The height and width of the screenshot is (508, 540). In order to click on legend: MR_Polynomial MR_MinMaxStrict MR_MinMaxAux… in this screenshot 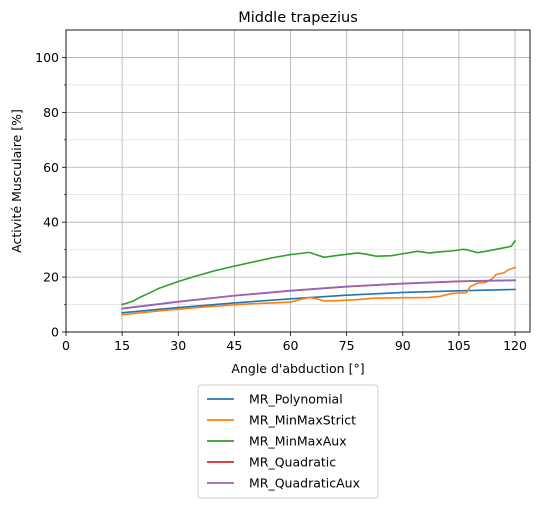, I will do `click(288, 441)`.